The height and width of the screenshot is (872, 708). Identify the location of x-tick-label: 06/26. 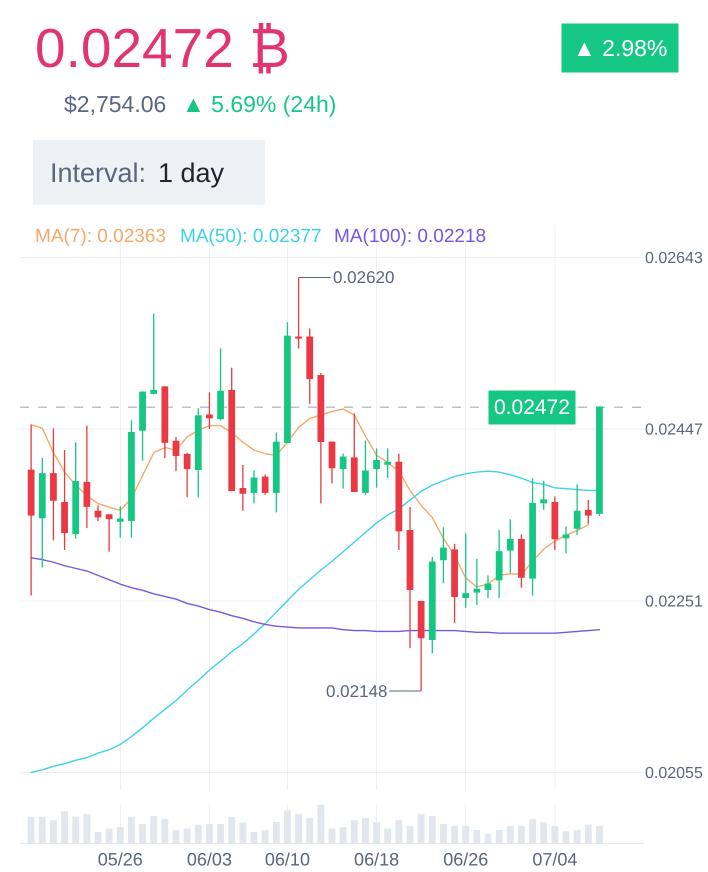
(465, 860).